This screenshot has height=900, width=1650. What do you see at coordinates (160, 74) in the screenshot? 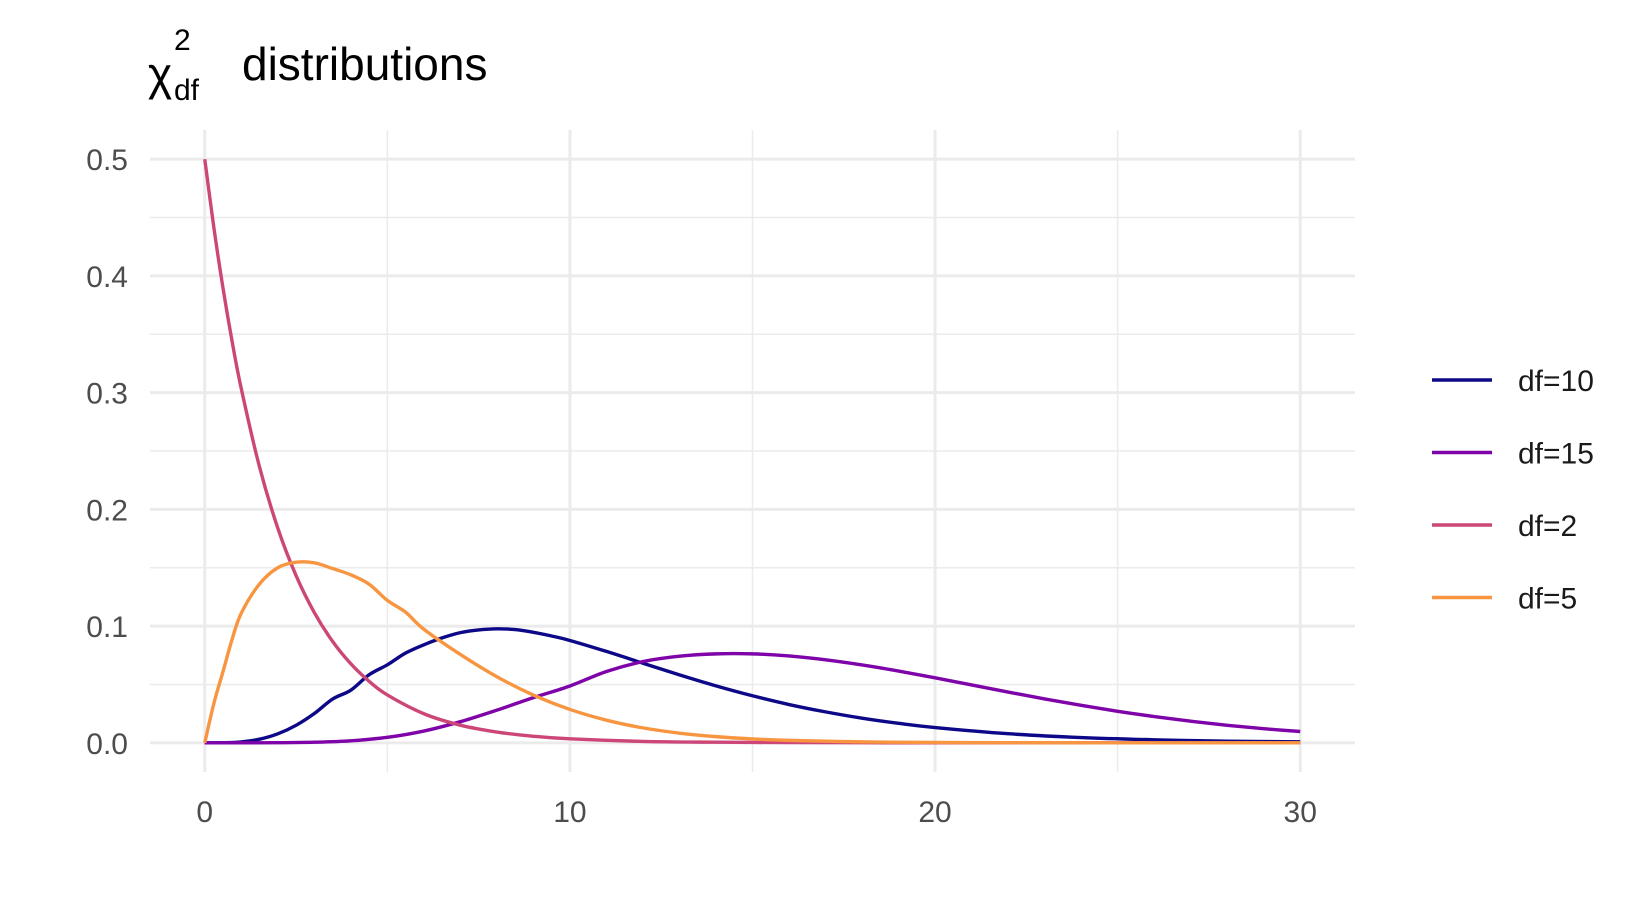
I see `title-symbol: χ` at bounding box center [160, 74].